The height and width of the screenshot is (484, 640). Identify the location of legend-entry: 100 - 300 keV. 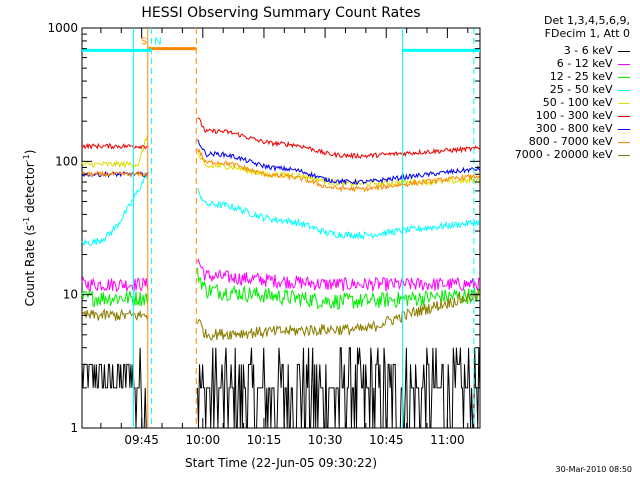
(550, 115).